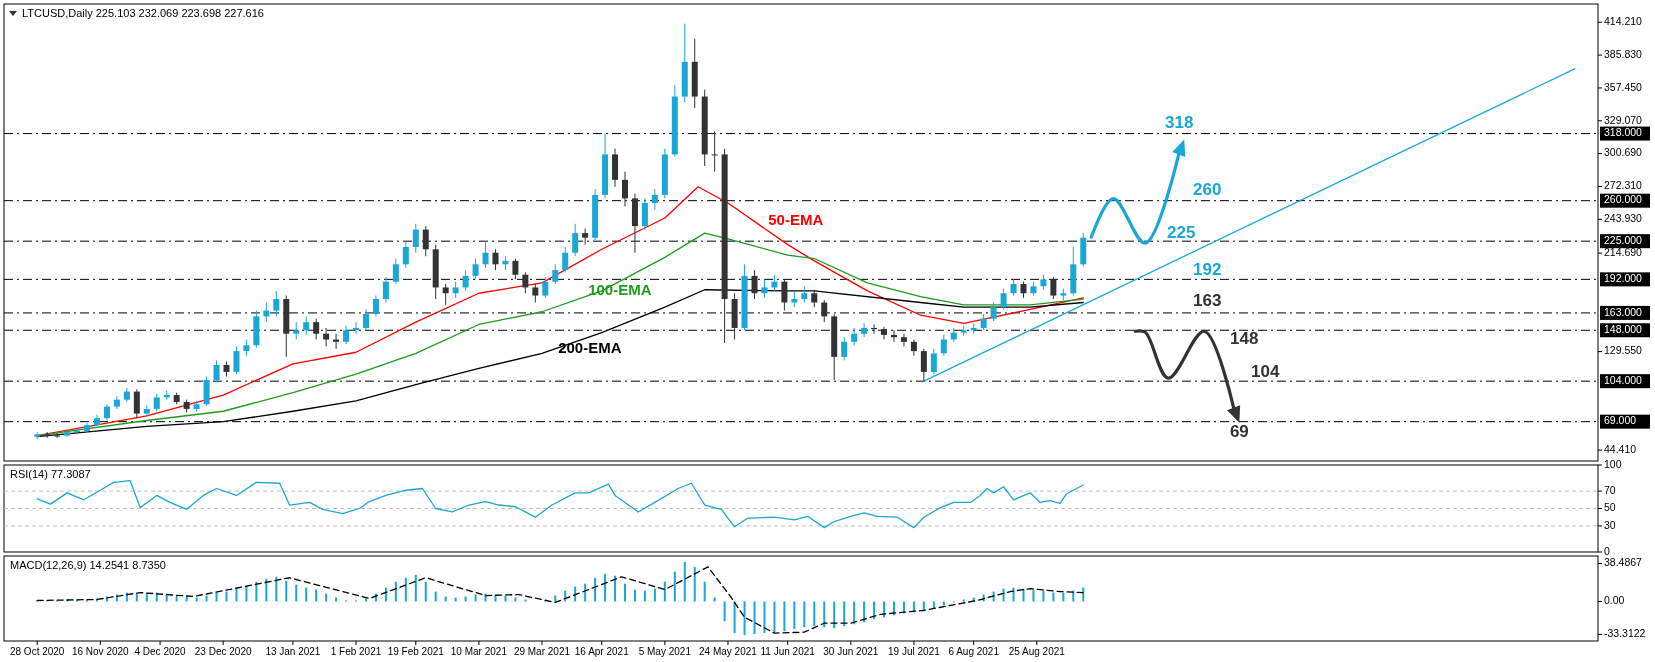  What do you see at coordinates (88, 565) in the screenshot?
I see `chart-title: MACD(12,26,9) 14.2541 8.7350` at bounding box center [88, 565].